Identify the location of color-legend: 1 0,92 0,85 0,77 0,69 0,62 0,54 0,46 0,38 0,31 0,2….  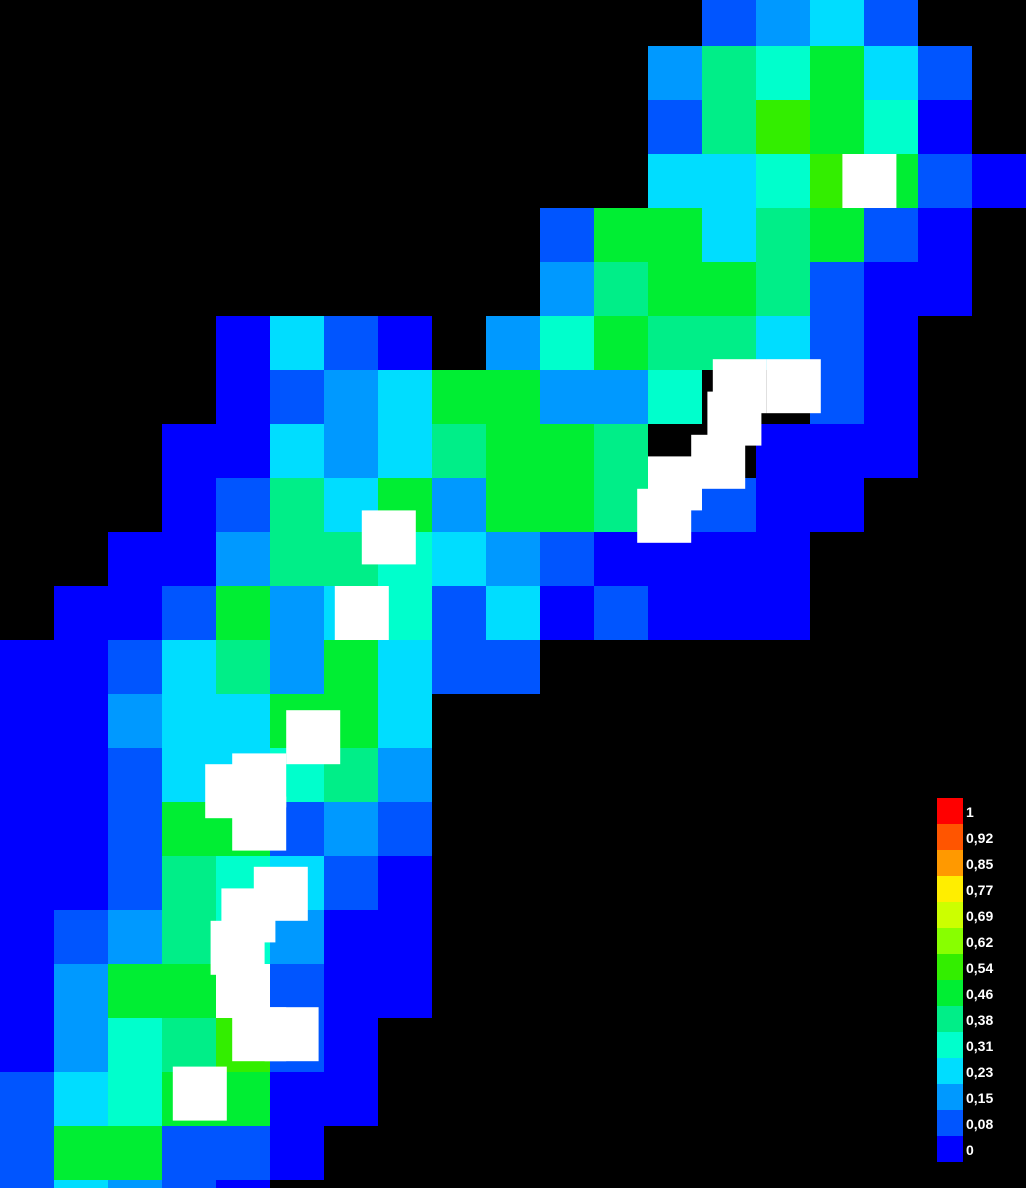
(965, 980).